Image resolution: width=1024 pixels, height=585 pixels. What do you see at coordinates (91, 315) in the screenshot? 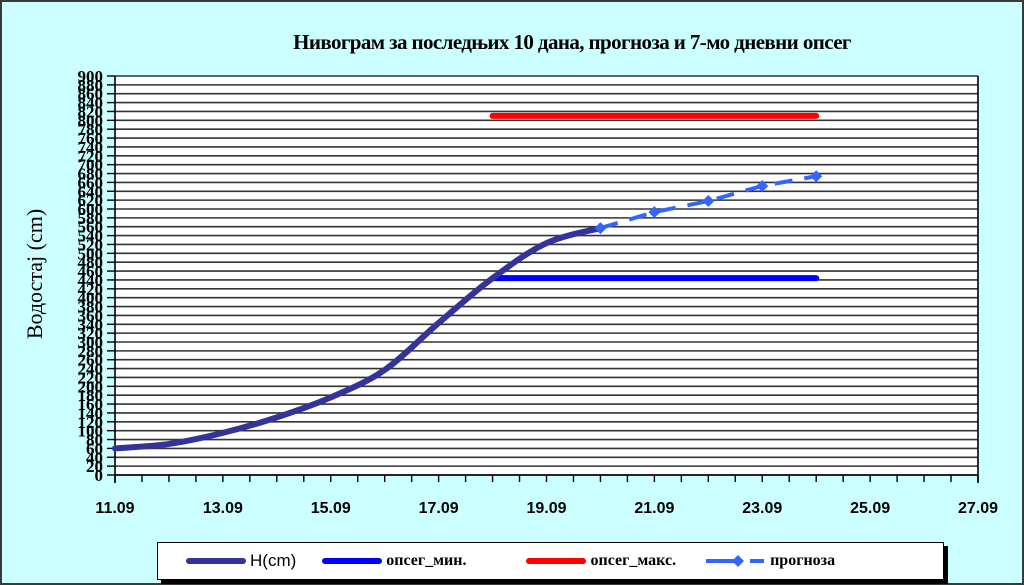
I see `svg-text: 360` at bounding box center [91, 315].